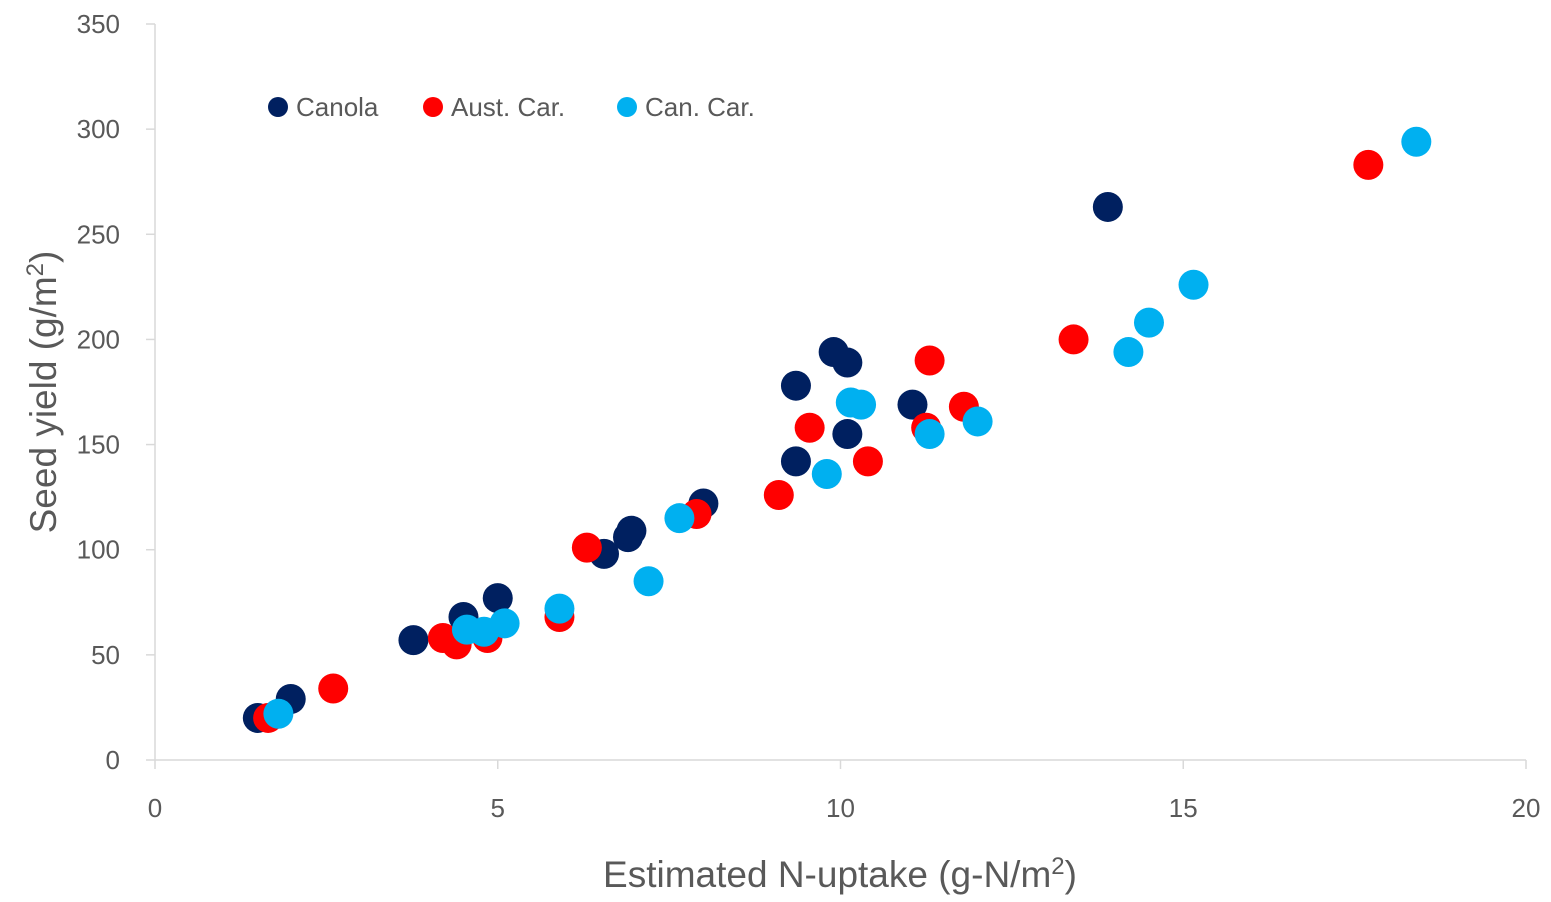  Describe the element at coordinates (116, 392) in the screenshot. I see `y-axis-ticks: 0 50 100 150 200 250 300 350` at that location.